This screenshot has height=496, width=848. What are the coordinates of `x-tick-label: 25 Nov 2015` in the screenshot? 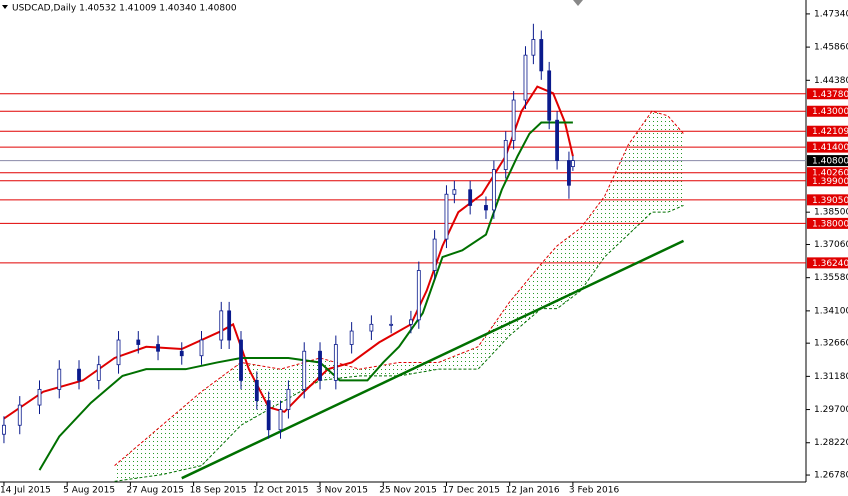 It's located at (408, 491).